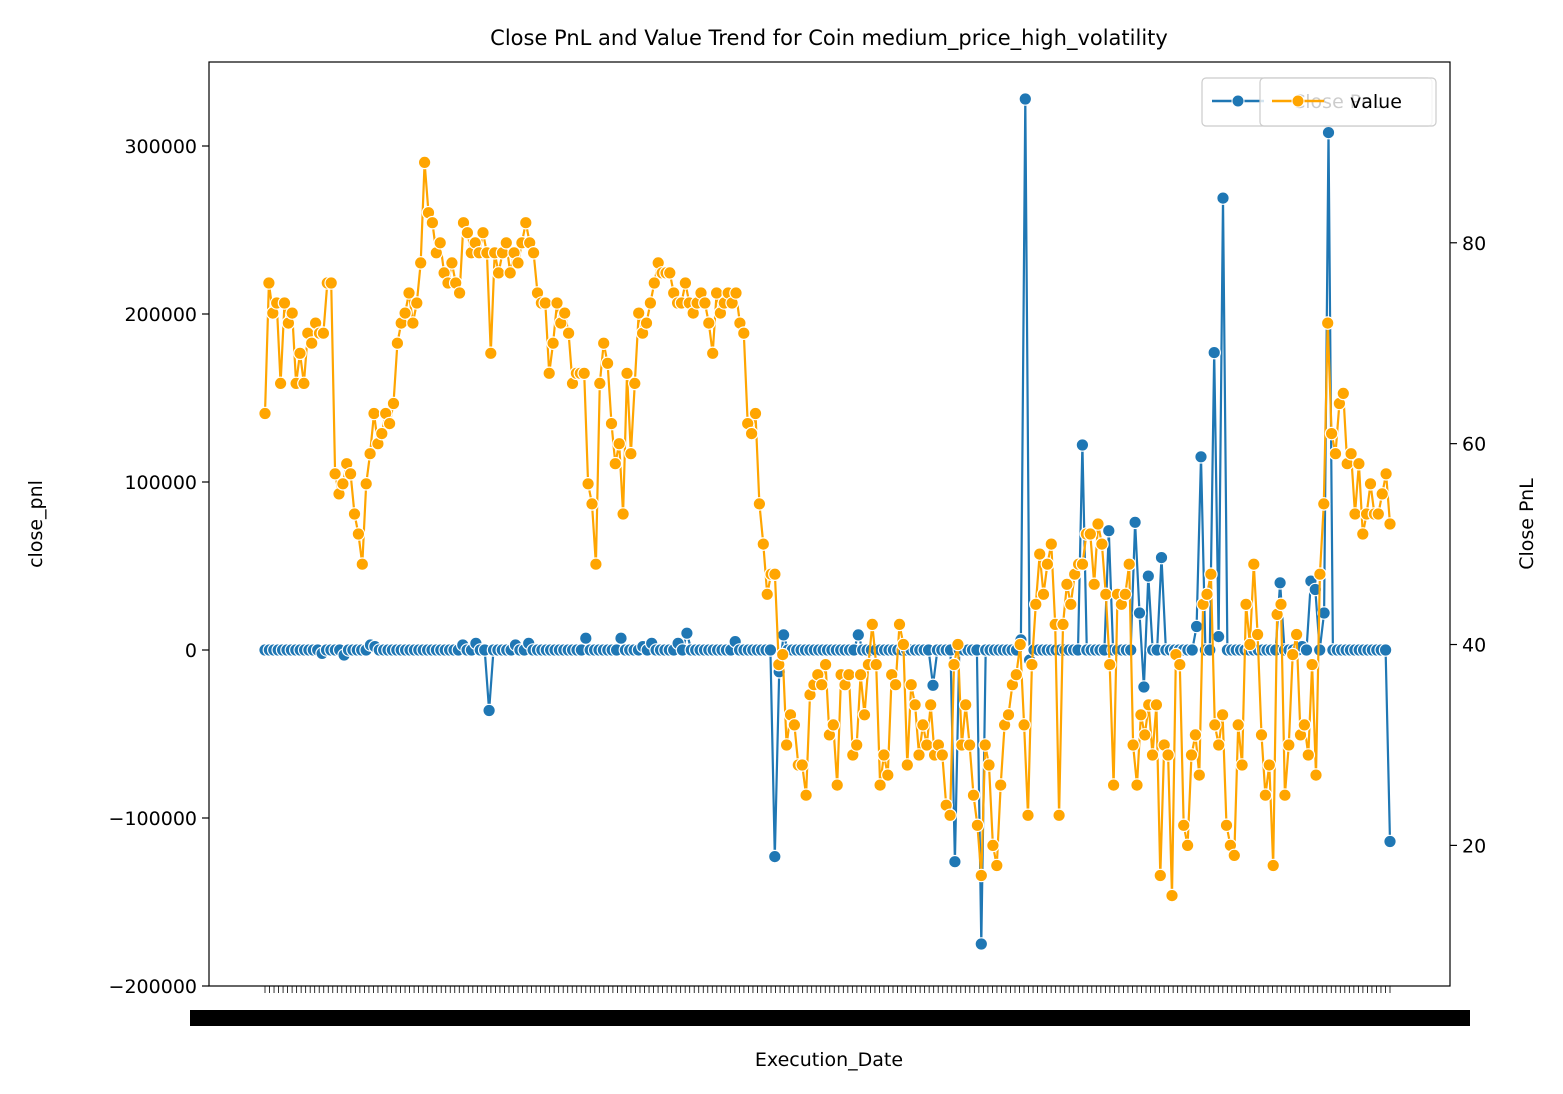 The height and width of the screenshot is (1094, 1563). What do you see at coordinates (160, 483) in the screenshot?
I see `left-y-tick-label: 100000` at bounding box center [160, 483].